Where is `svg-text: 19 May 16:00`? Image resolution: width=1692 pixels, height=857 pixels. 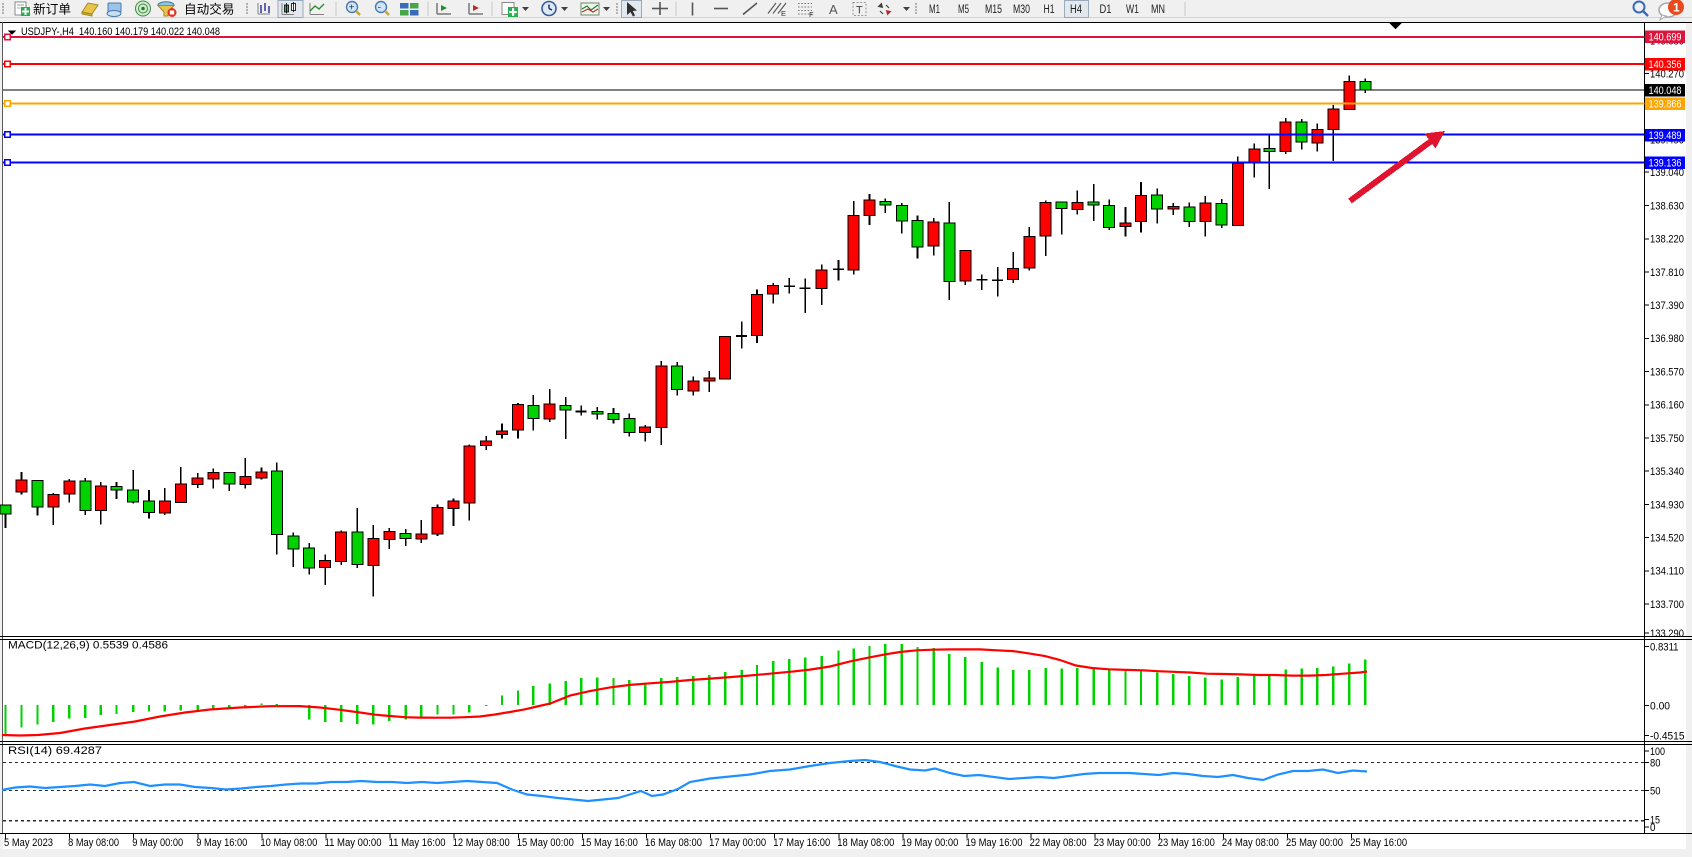 svg-text: 19 May 16:00 is located at coordinates (994, 843).